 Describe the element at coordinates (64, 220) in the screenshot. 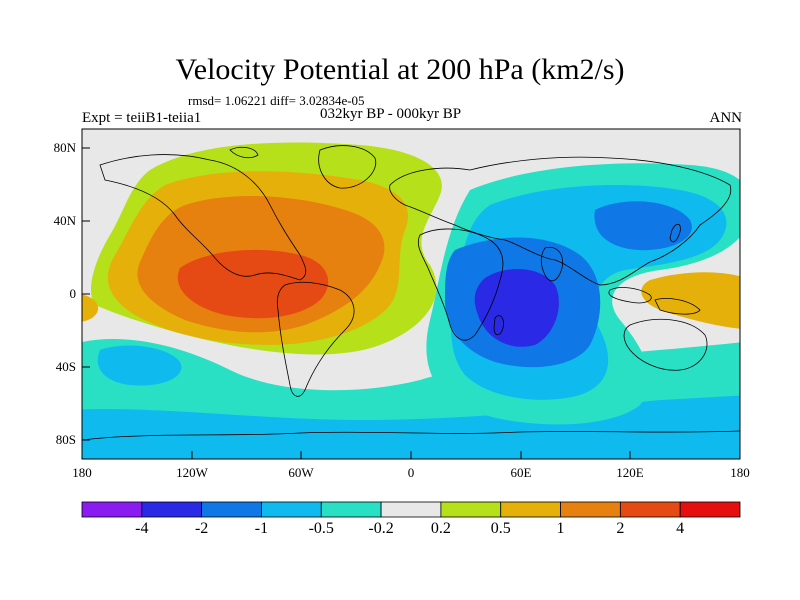

I see `lat-label-40n: 40N` at that location.